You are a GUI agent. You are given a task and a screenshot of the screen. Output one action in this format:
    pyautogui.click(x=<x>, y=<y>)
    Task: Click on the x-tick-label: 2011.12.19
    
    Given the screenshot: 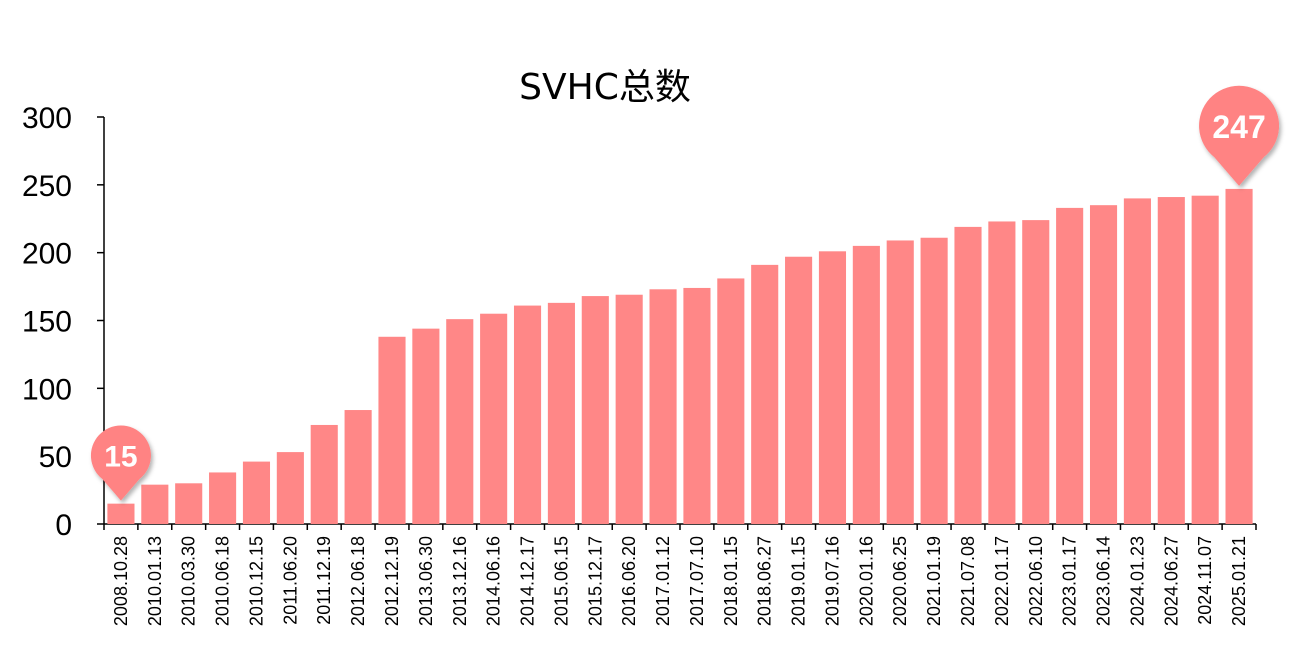 What is the action you would take?
    pyautogui.click(x=324, y=580)
    